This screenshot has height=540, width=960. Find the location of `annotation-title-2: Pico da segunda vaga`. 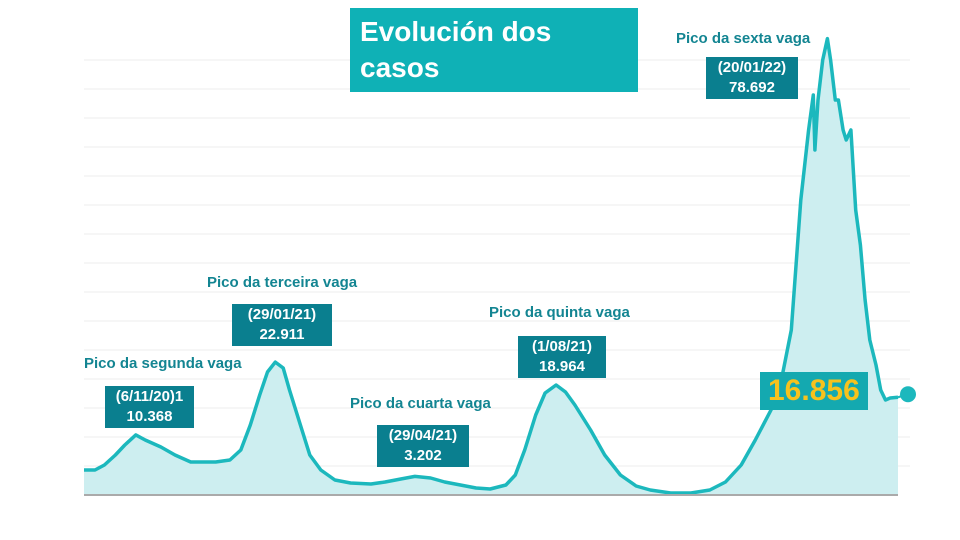

annotation-title-2: Pico da segunda vaga is located at coordinates (163, 363).